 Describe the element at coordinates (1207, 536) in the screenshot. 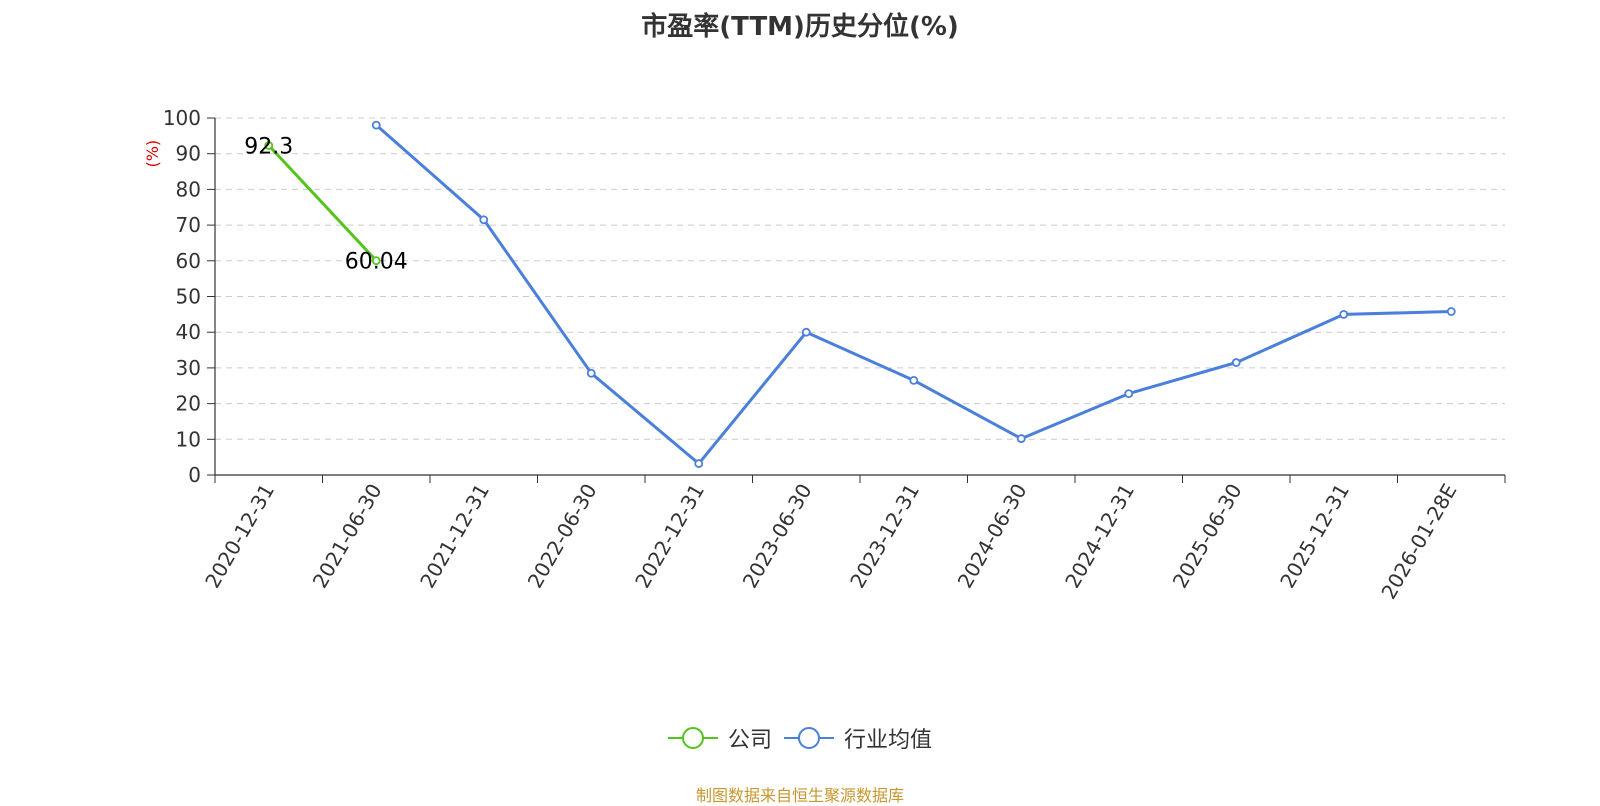

I see `x-tick-label: 2025-06-30` at that location.